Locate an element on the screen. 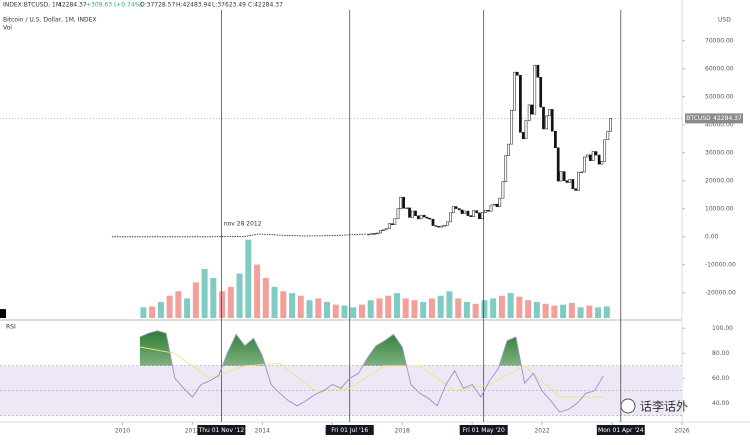  header-low: L:37623.49 is located at coordinates (229, 5).